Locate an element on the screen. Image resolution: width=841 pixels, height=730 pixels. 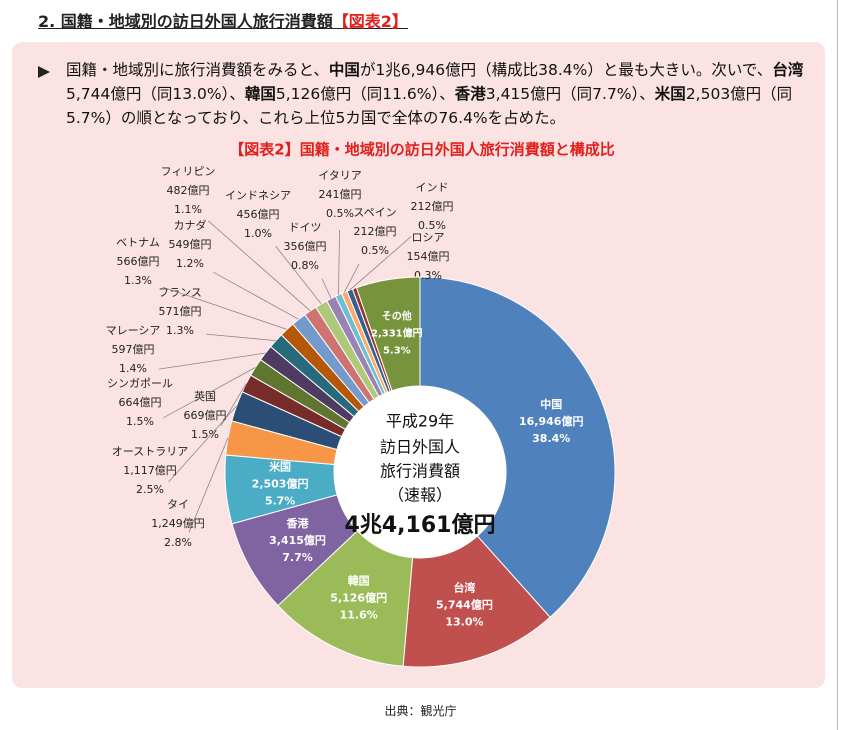
slice-label: 664億円 is located at coordinates (140, 402).